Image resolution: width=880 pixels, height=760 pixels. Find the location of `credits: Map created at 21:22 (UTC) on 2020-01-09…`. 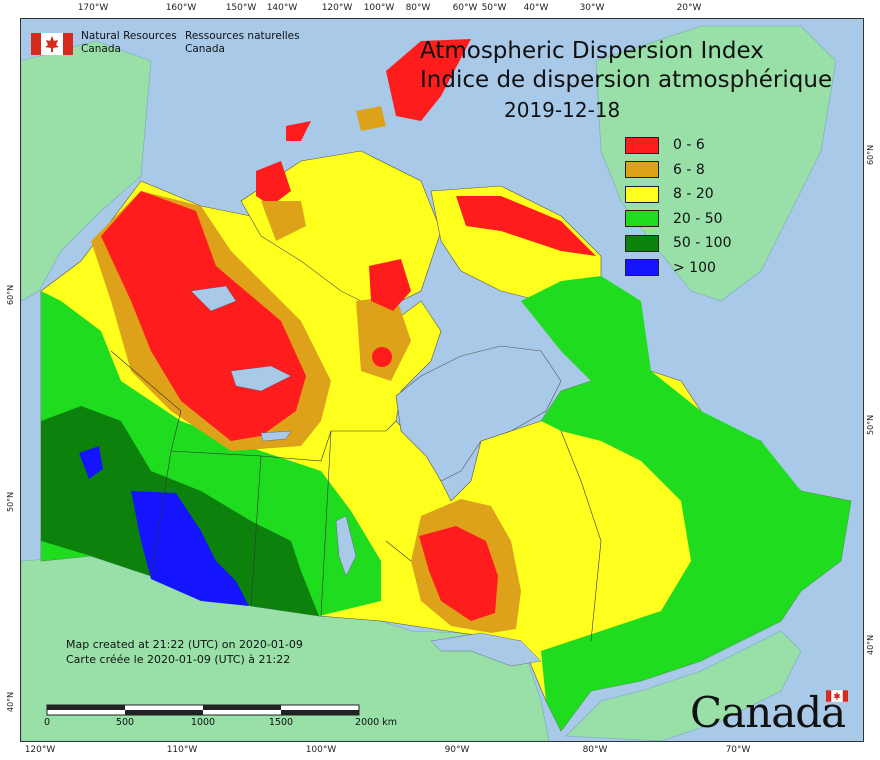

credits: Map created at 21:22 (UTC) on 2020-01-09… is located at coordinates (184, 652).